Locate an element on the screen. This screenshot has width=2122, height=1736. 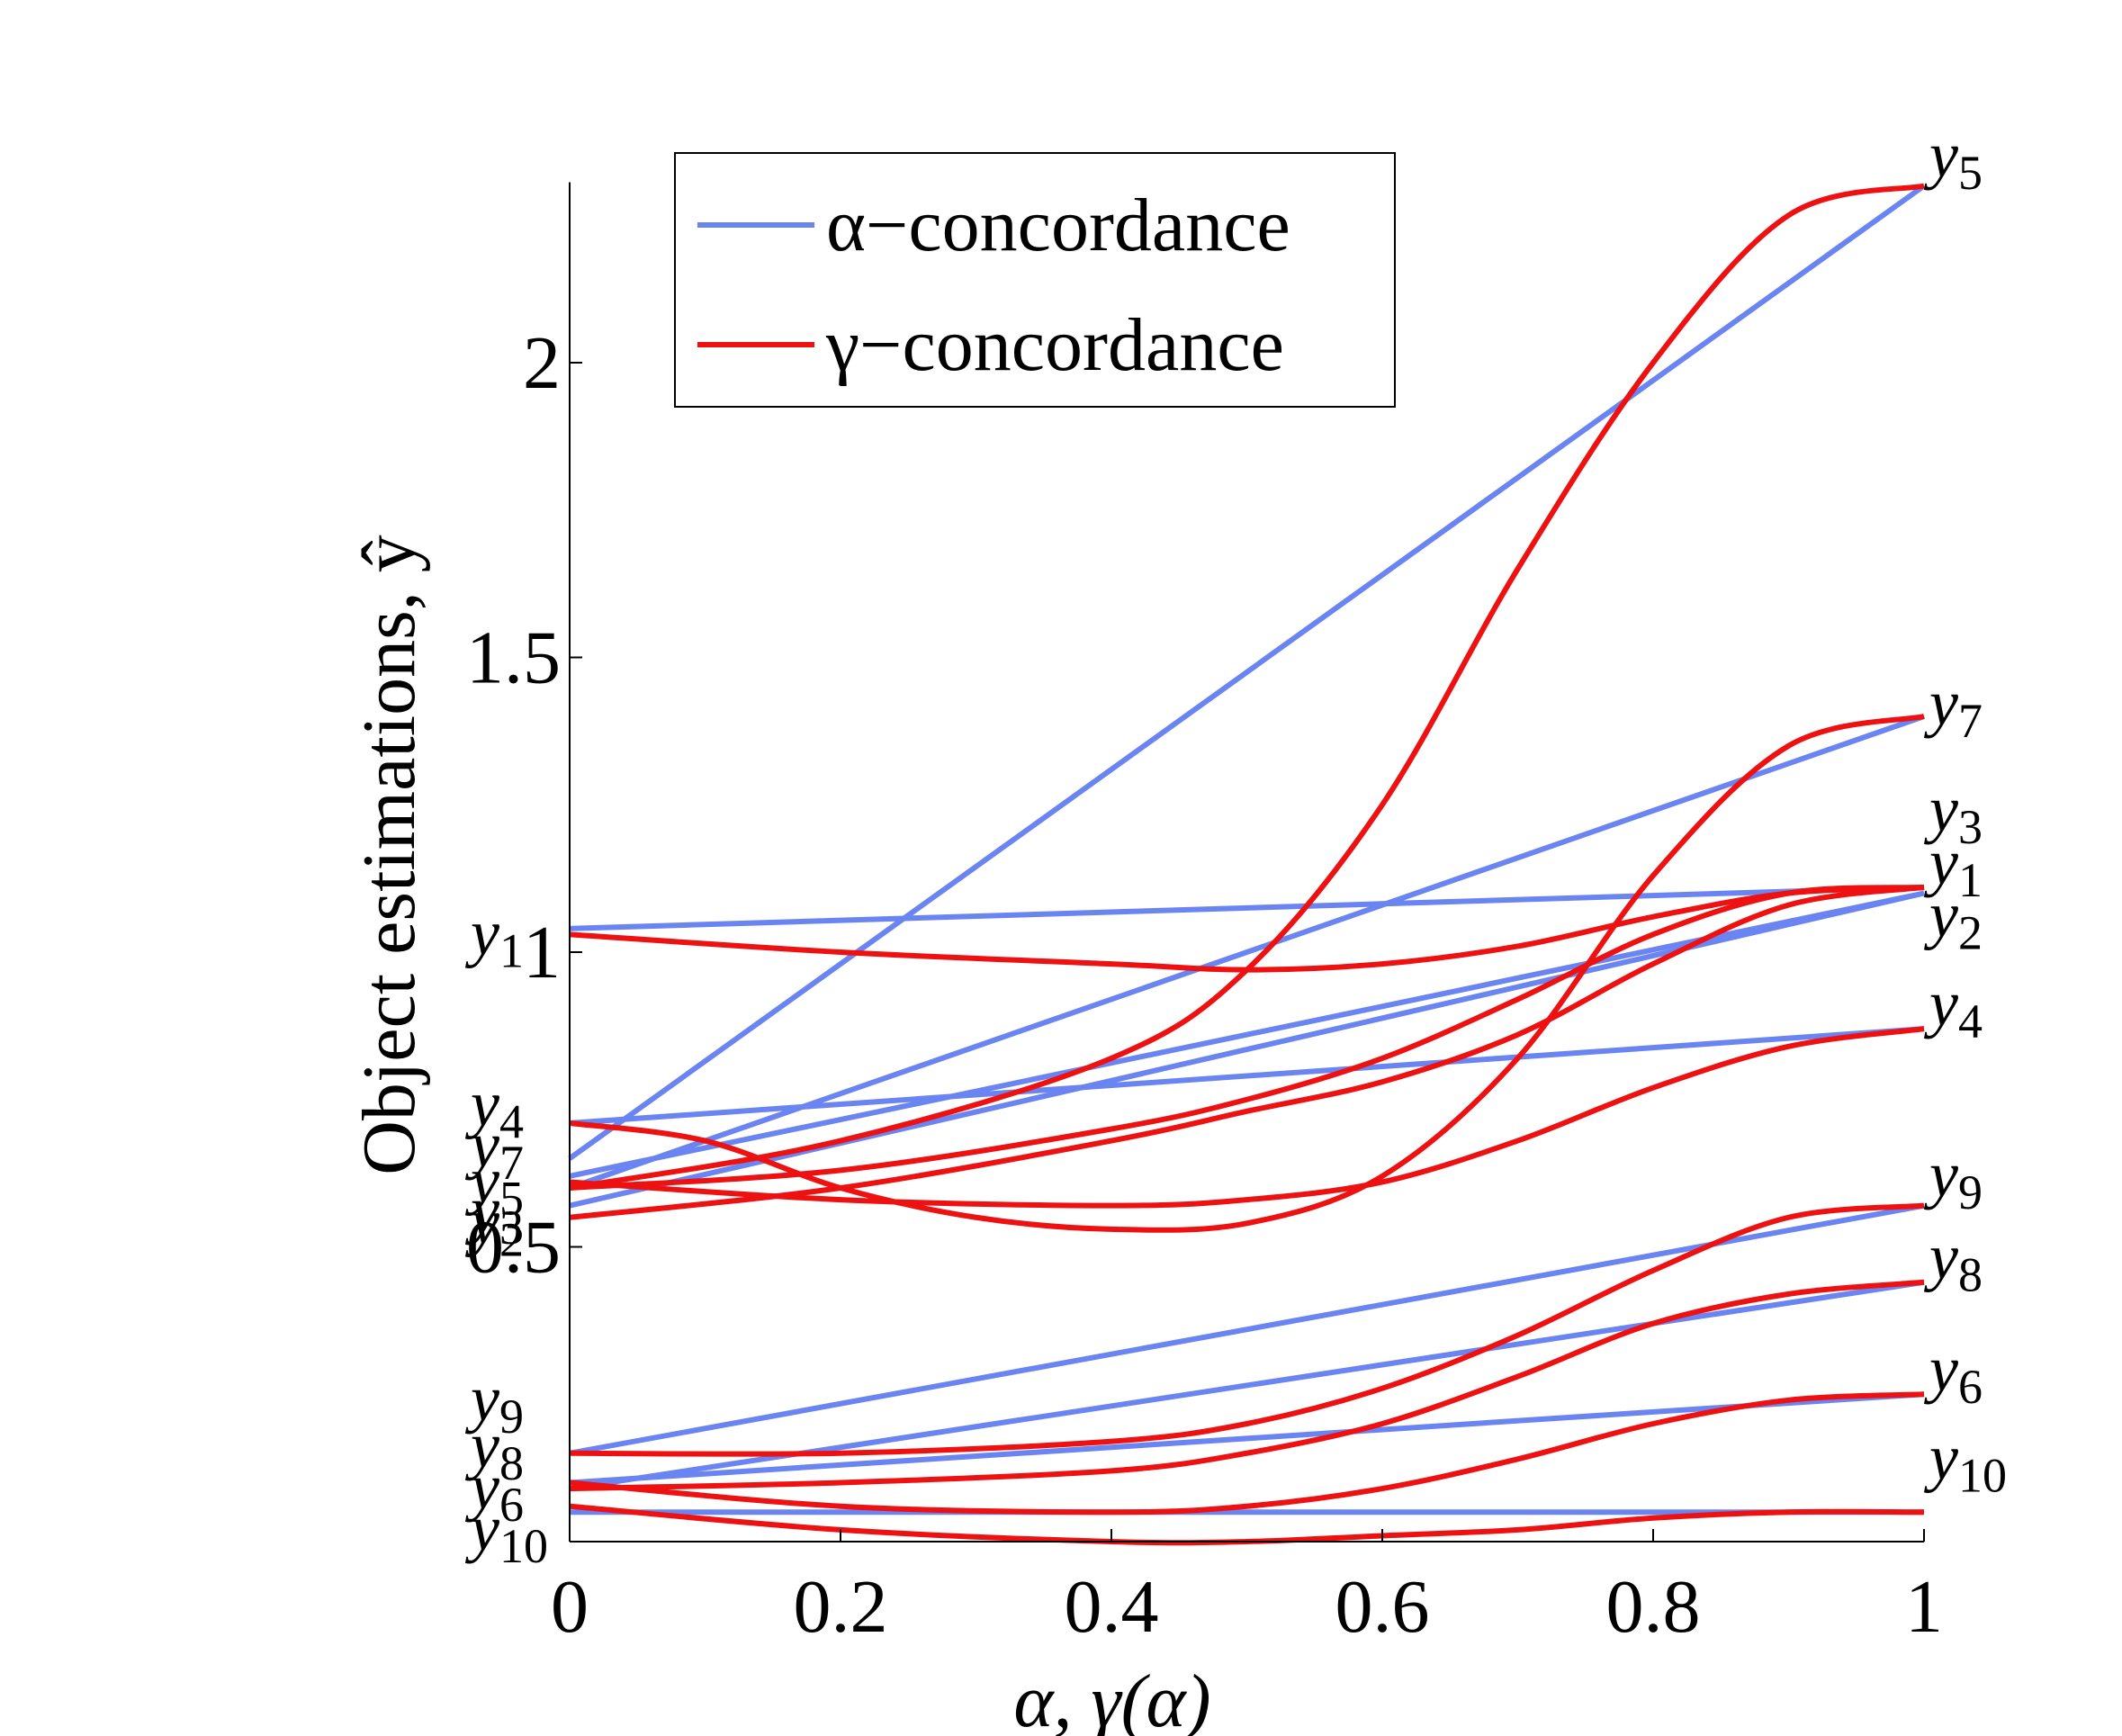
x-tick-label: 0.8 is located at coordinates (1653, 1607).